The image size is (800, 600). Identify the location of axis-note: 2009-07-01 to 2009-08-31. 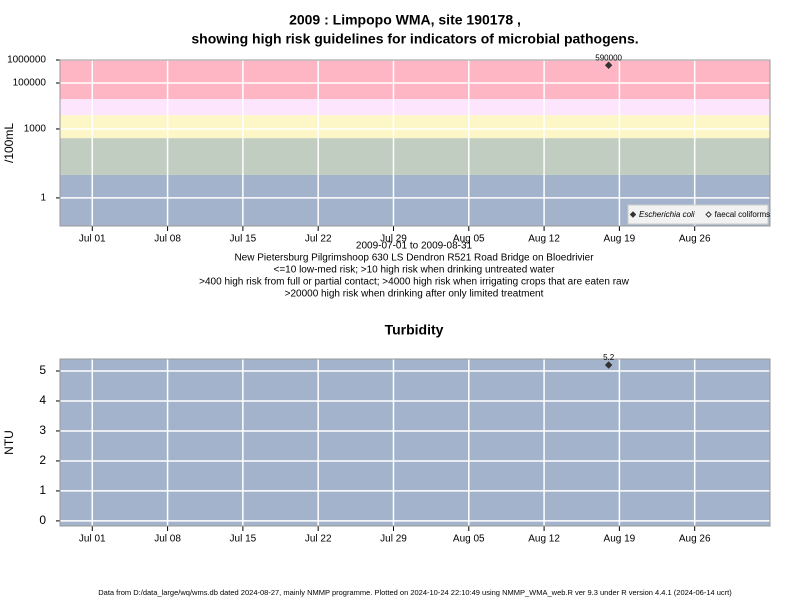
(414, 246).